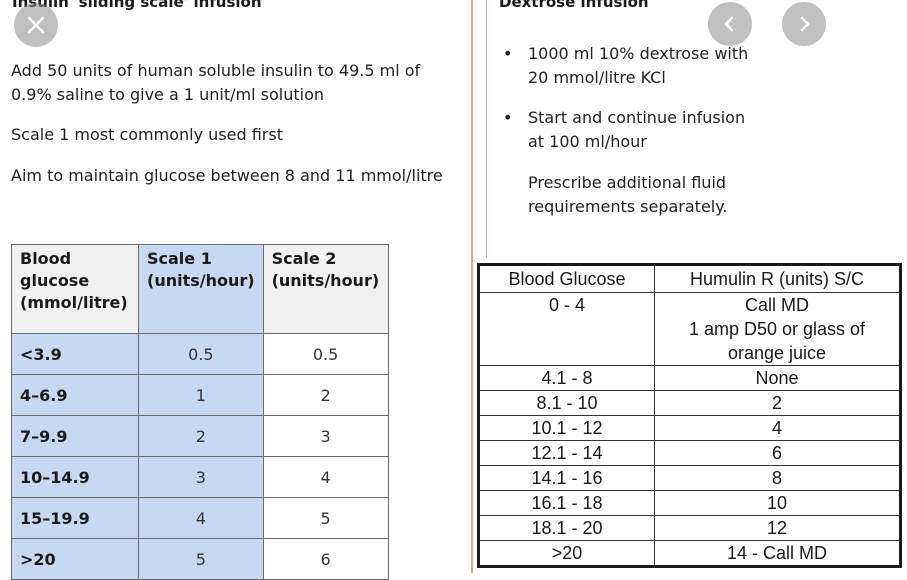  Describe the element at coordinates (777, 278) in the screenshot. I see `header-humulin: Humulin R (units) S/C` at that location.